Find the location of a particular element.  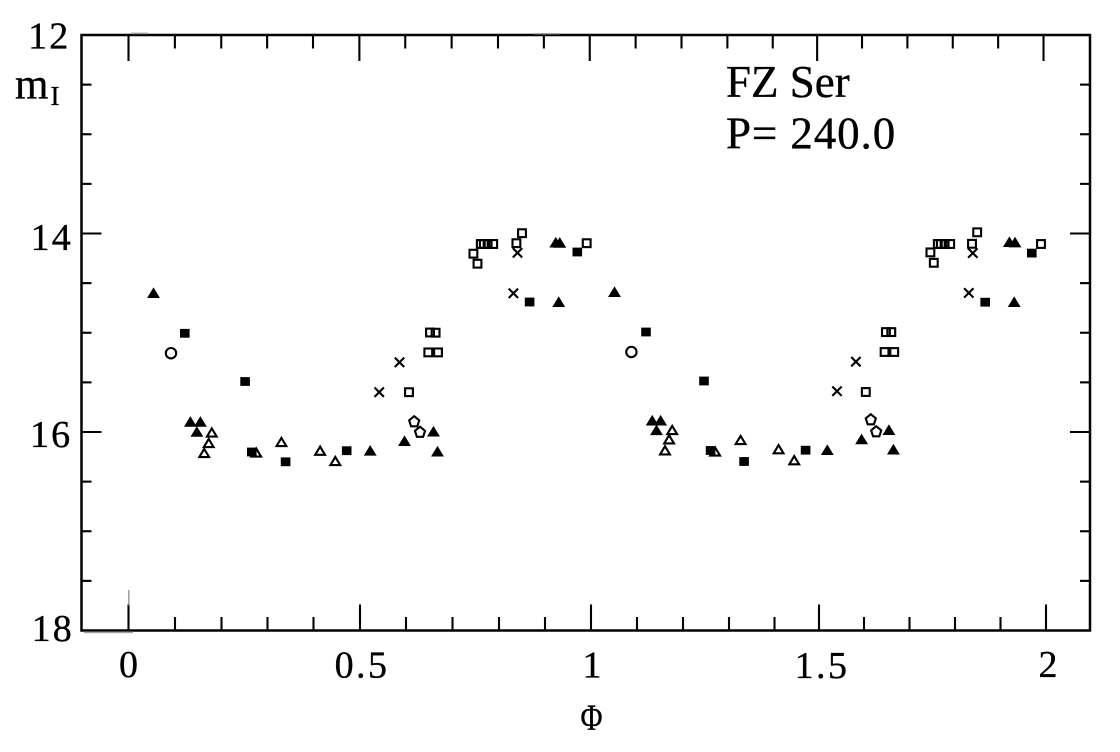

svg-text: 12 is located at coordinates (49, 37).